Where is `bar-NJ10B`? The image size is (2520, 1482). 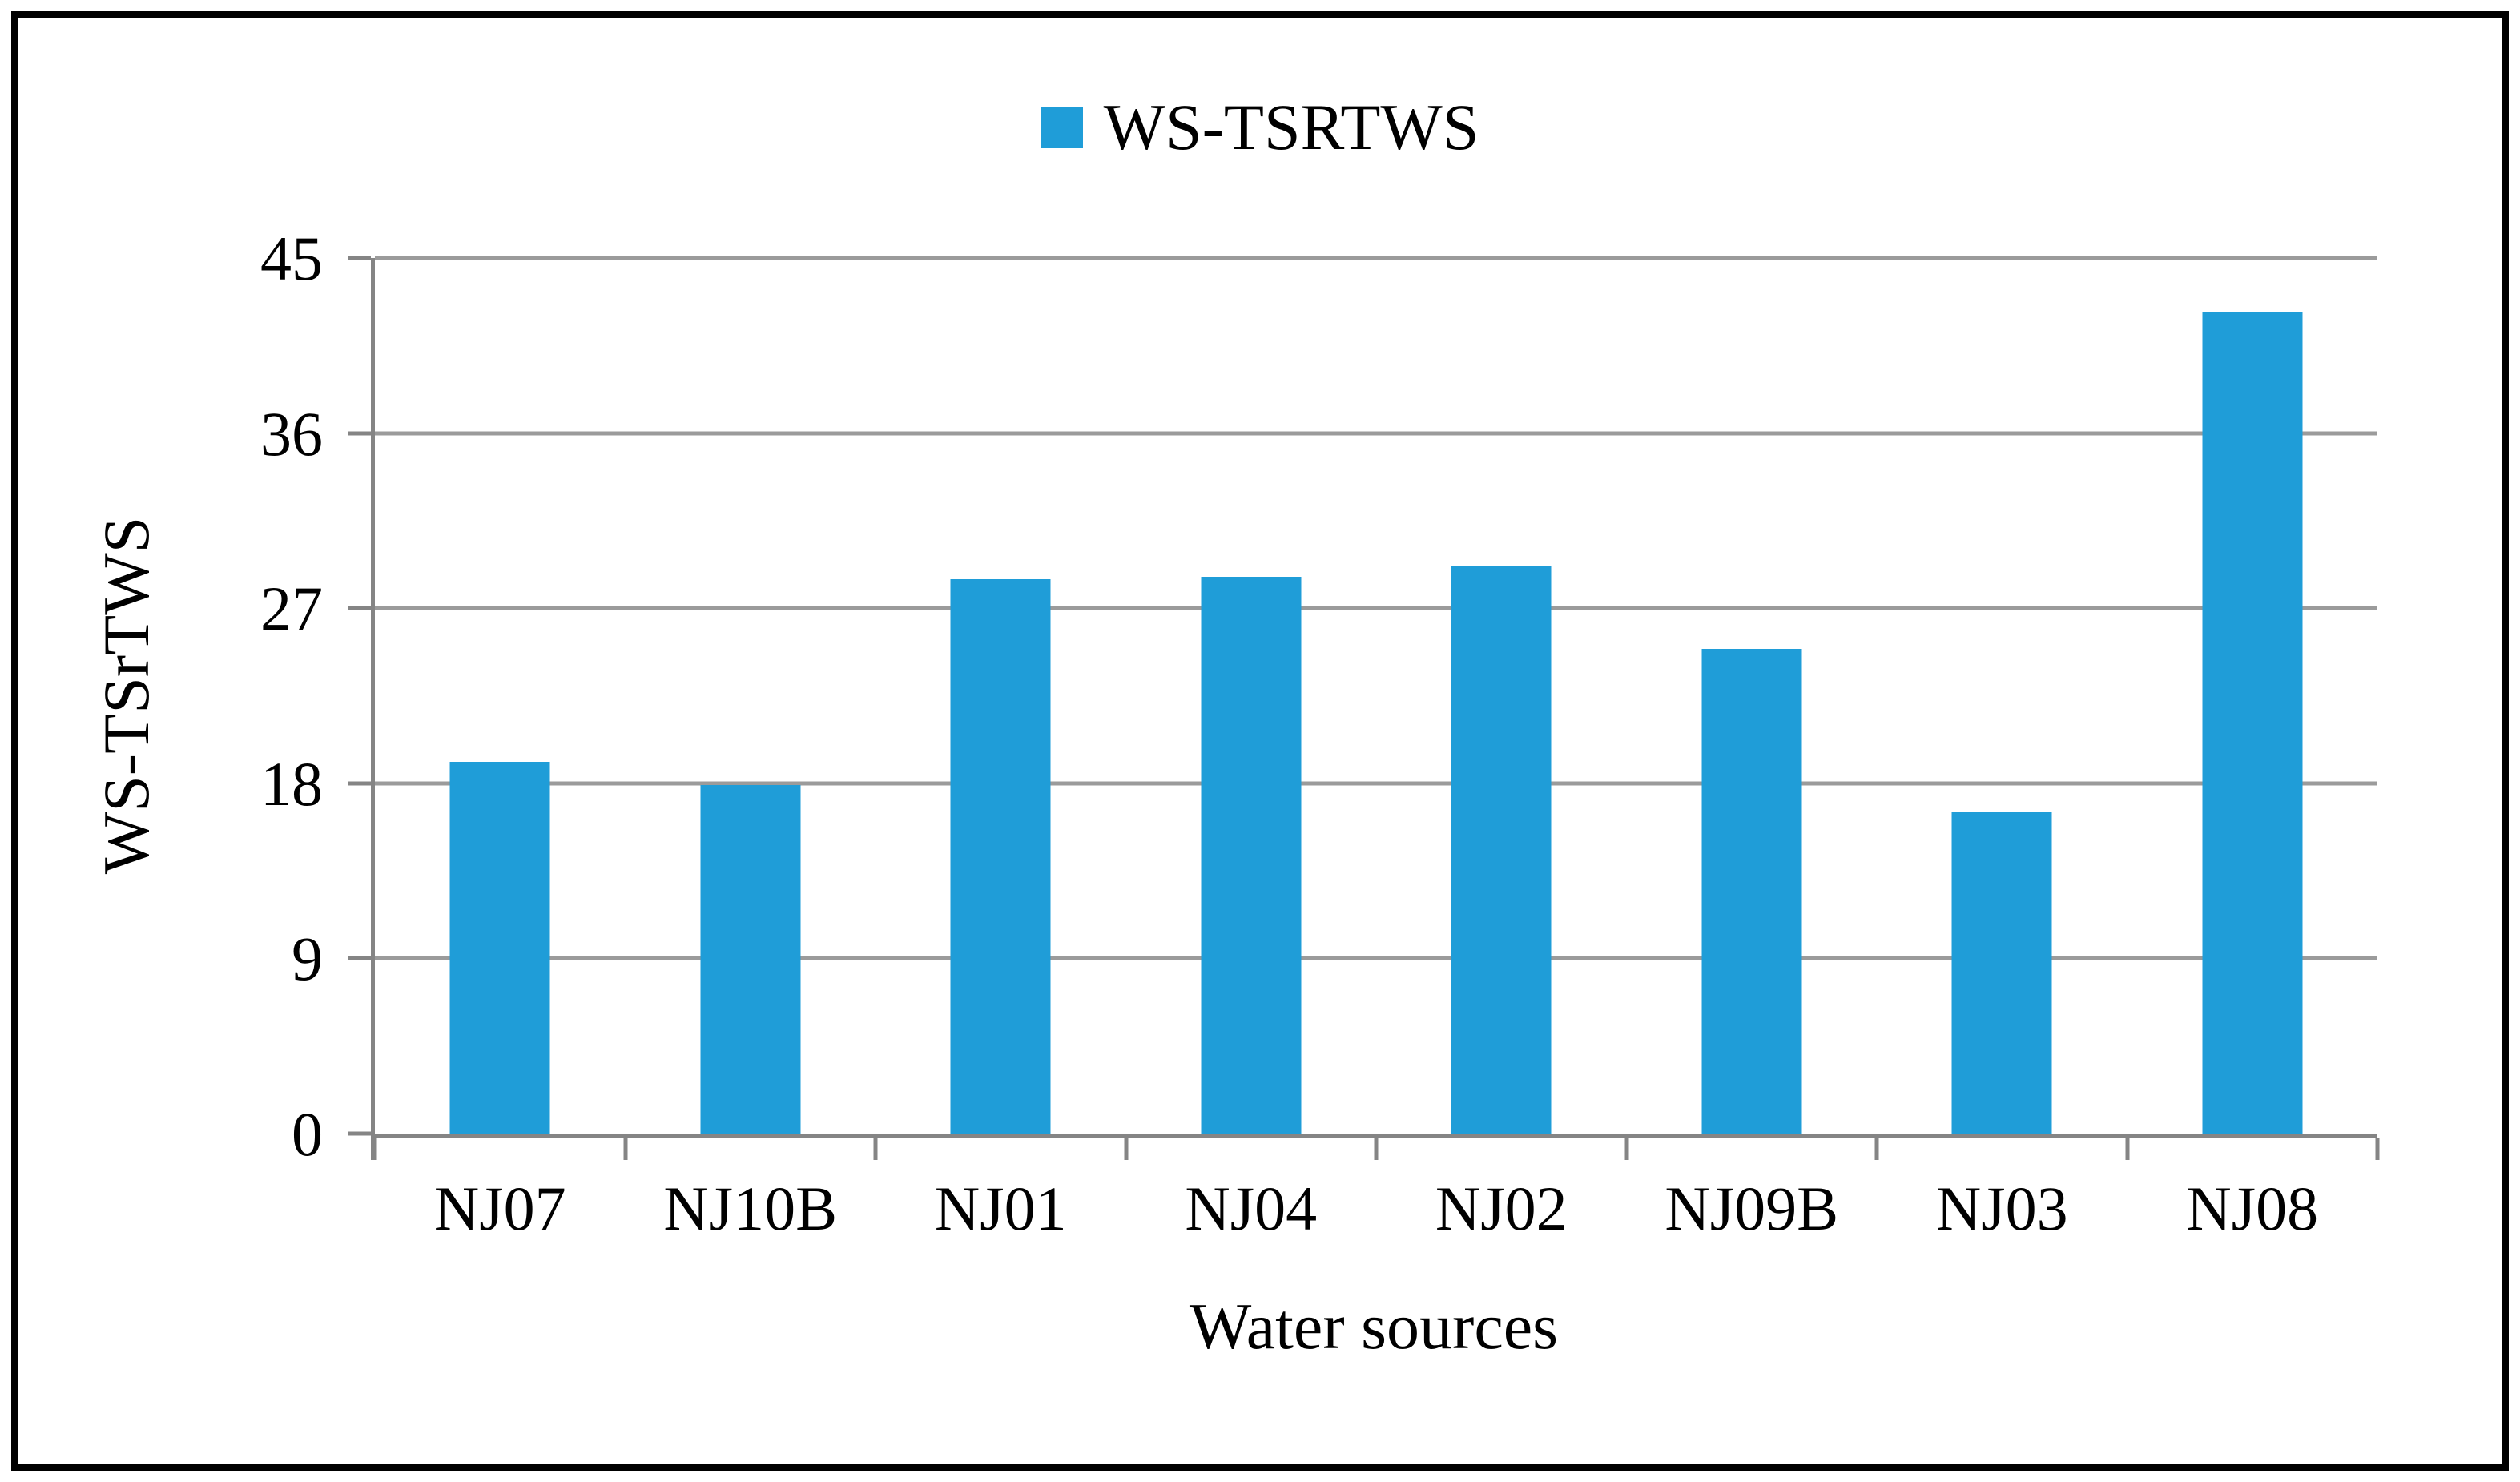 bar-NJ10B is located at coordinates (750, 959).